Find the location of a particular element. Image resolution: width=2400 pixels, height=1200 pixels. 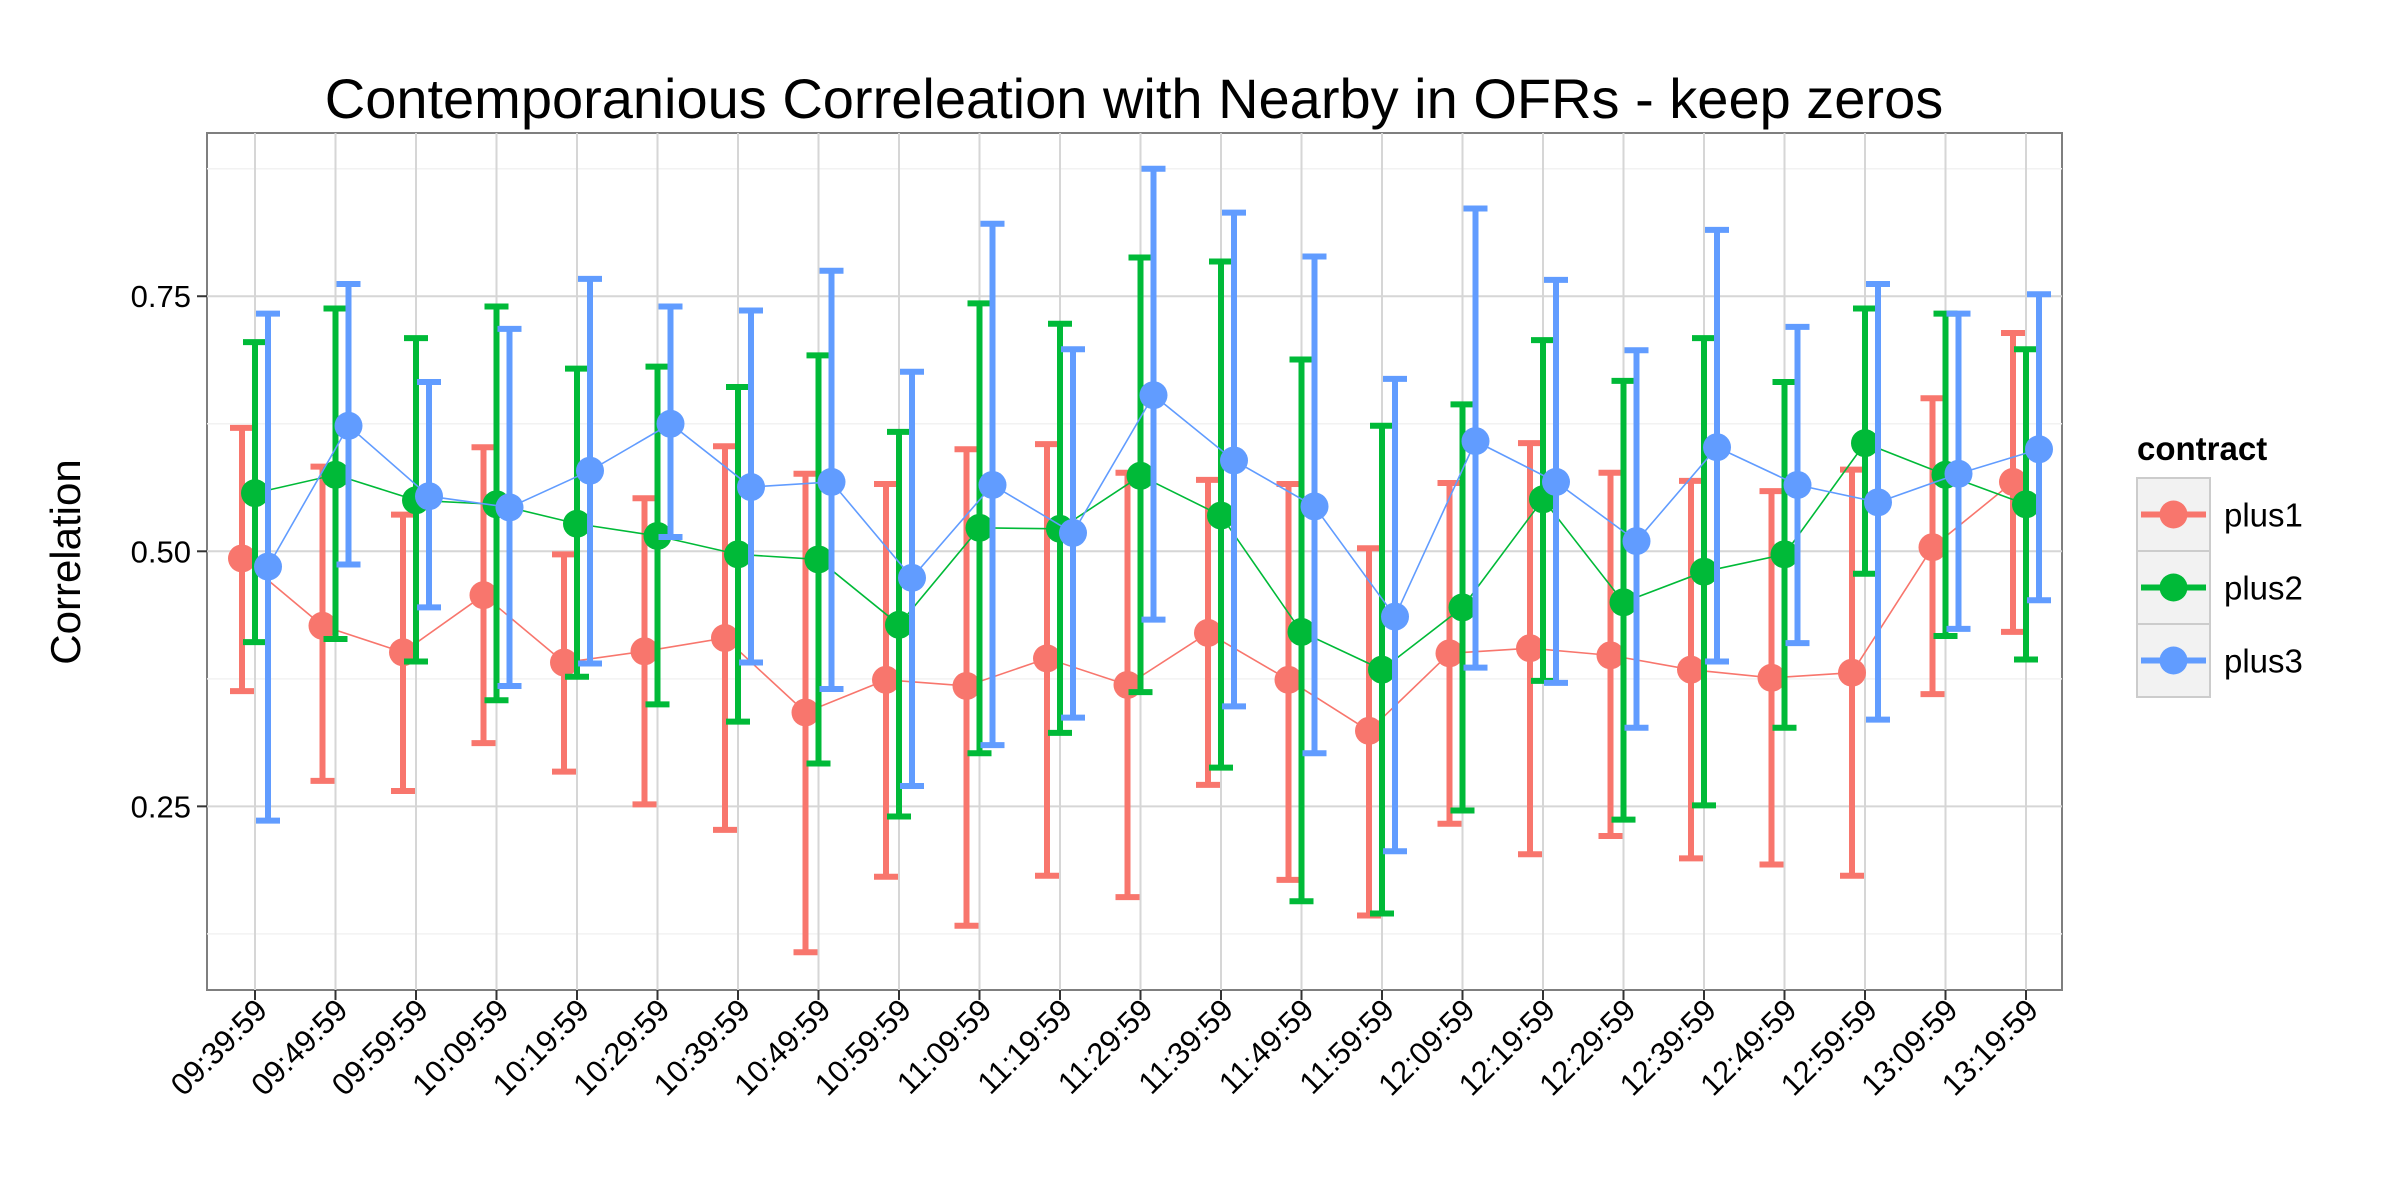

legend-label: plus2 is located at coordinates (2263, 588).